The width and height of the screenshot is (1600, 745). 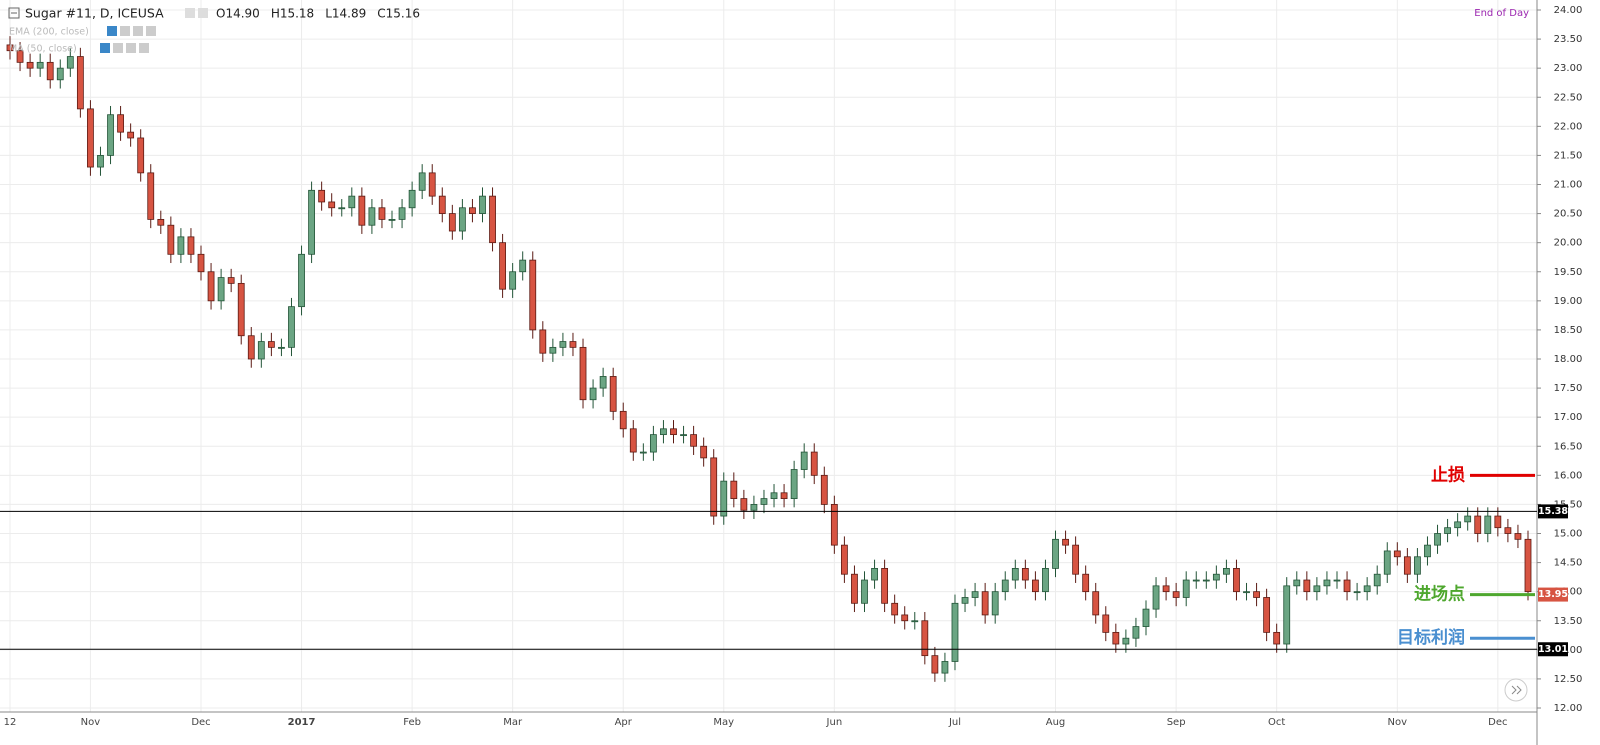 What do you see at coordinates (200, 722) in the screenshot?
I see `x-tick-label: Dec` at bounding box center [200, 722].